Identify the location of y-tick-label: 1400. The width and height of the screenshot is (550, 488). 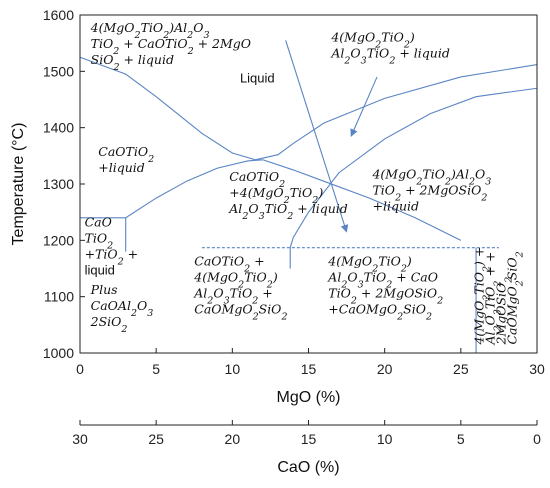
(58, 128).